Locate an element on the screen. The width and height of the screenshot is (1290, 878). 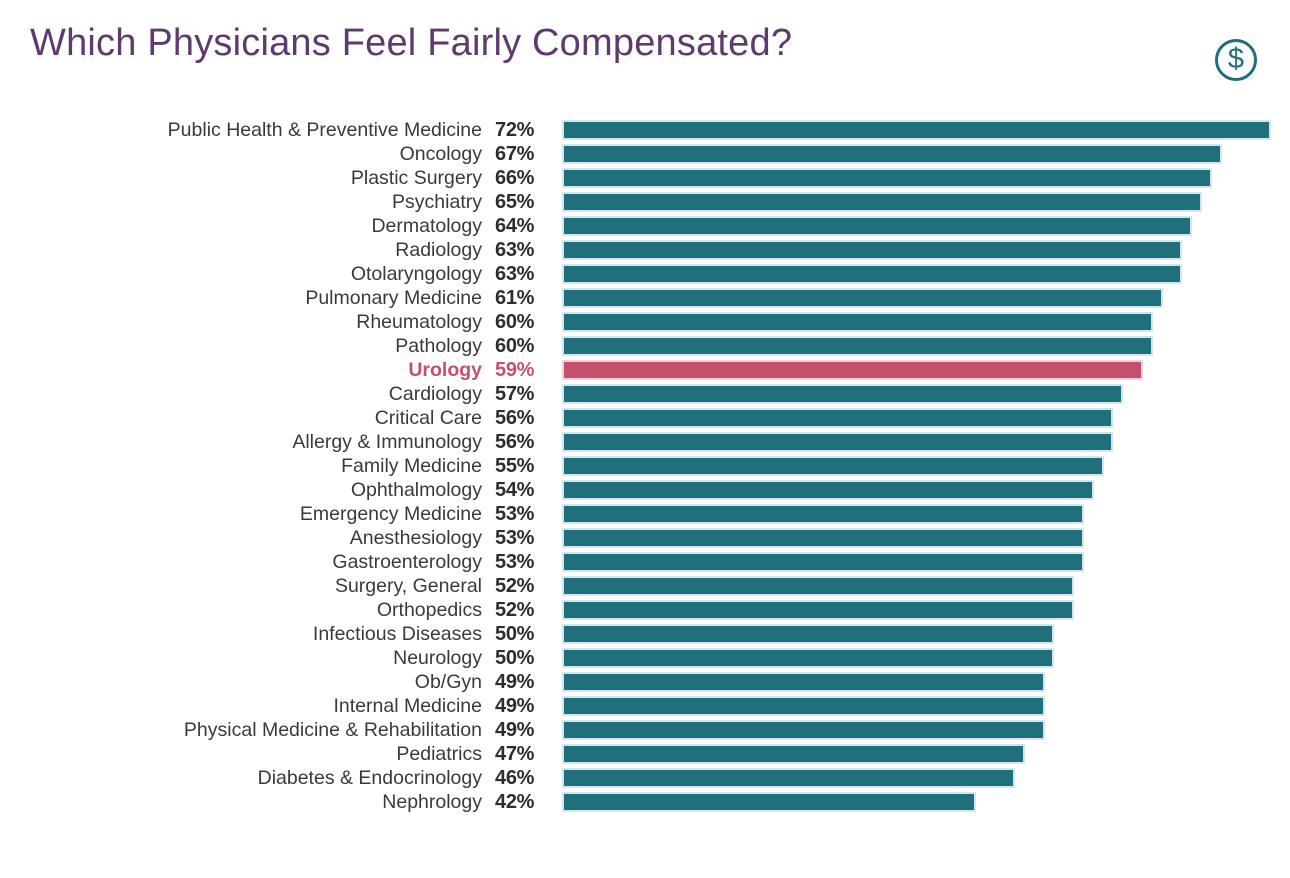
value-label: 47% is located at coordinates (515, 754).